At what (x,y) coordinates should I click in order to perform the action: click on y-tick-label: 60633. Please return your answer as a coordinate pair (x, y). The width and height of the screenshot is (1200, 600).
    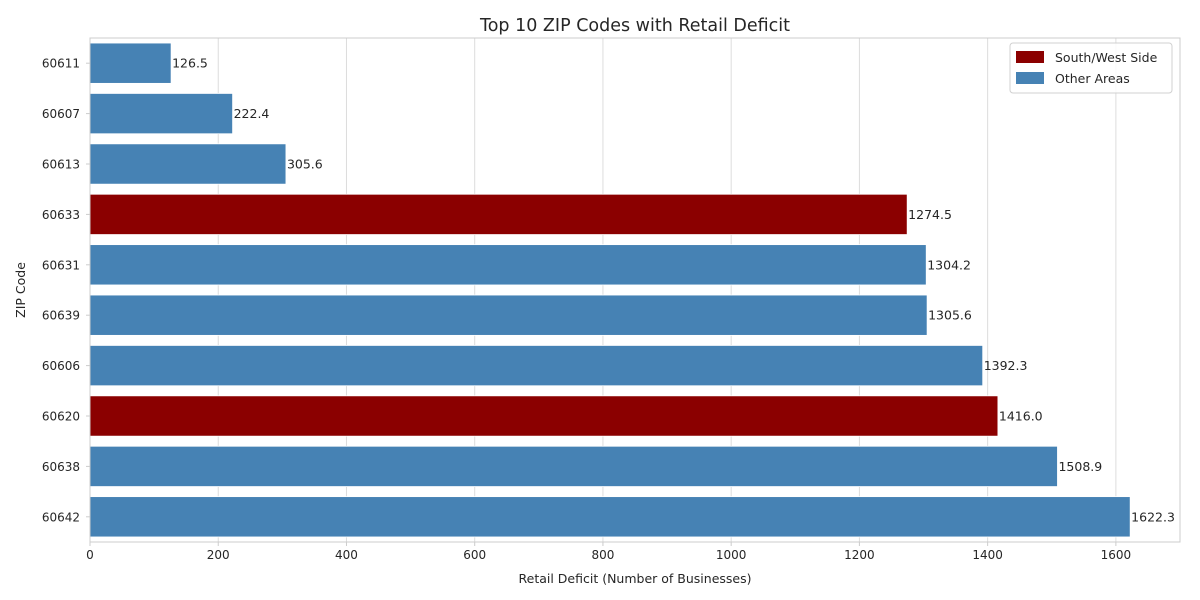
    Looking at the image, I should click on (61, 215).